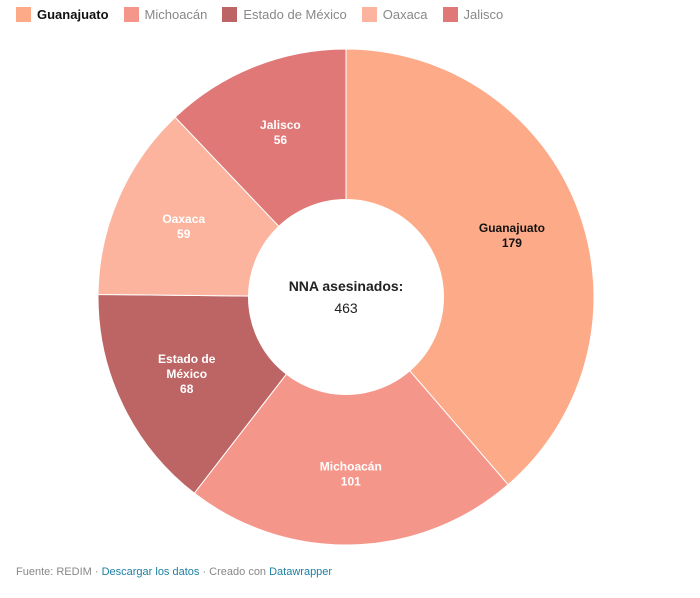  Describe the element at coordinates (346, 308) in the screenshot. I see `center-value: 463` at that location.